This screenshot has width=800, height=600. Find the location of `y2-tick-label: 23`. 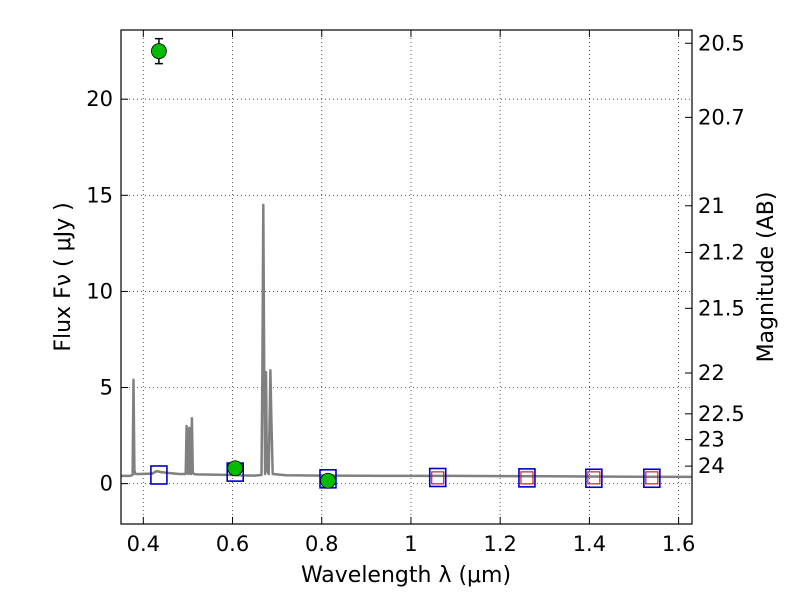

y2-tick-label: 23 is located at coordinates (711, 440).